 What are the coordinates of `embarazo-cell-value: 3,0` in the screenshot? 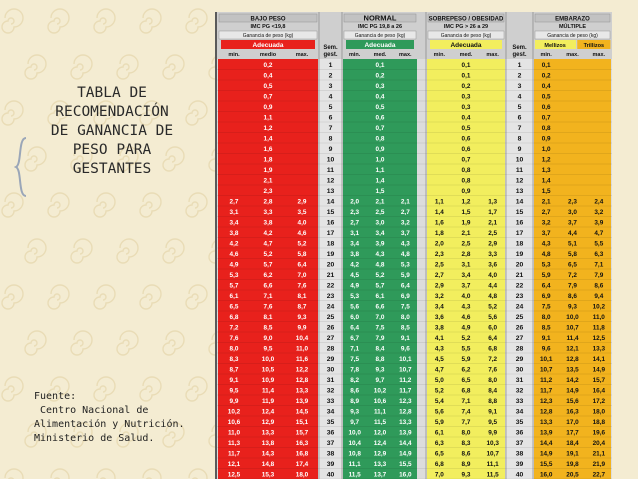 It's located at (572, 212).